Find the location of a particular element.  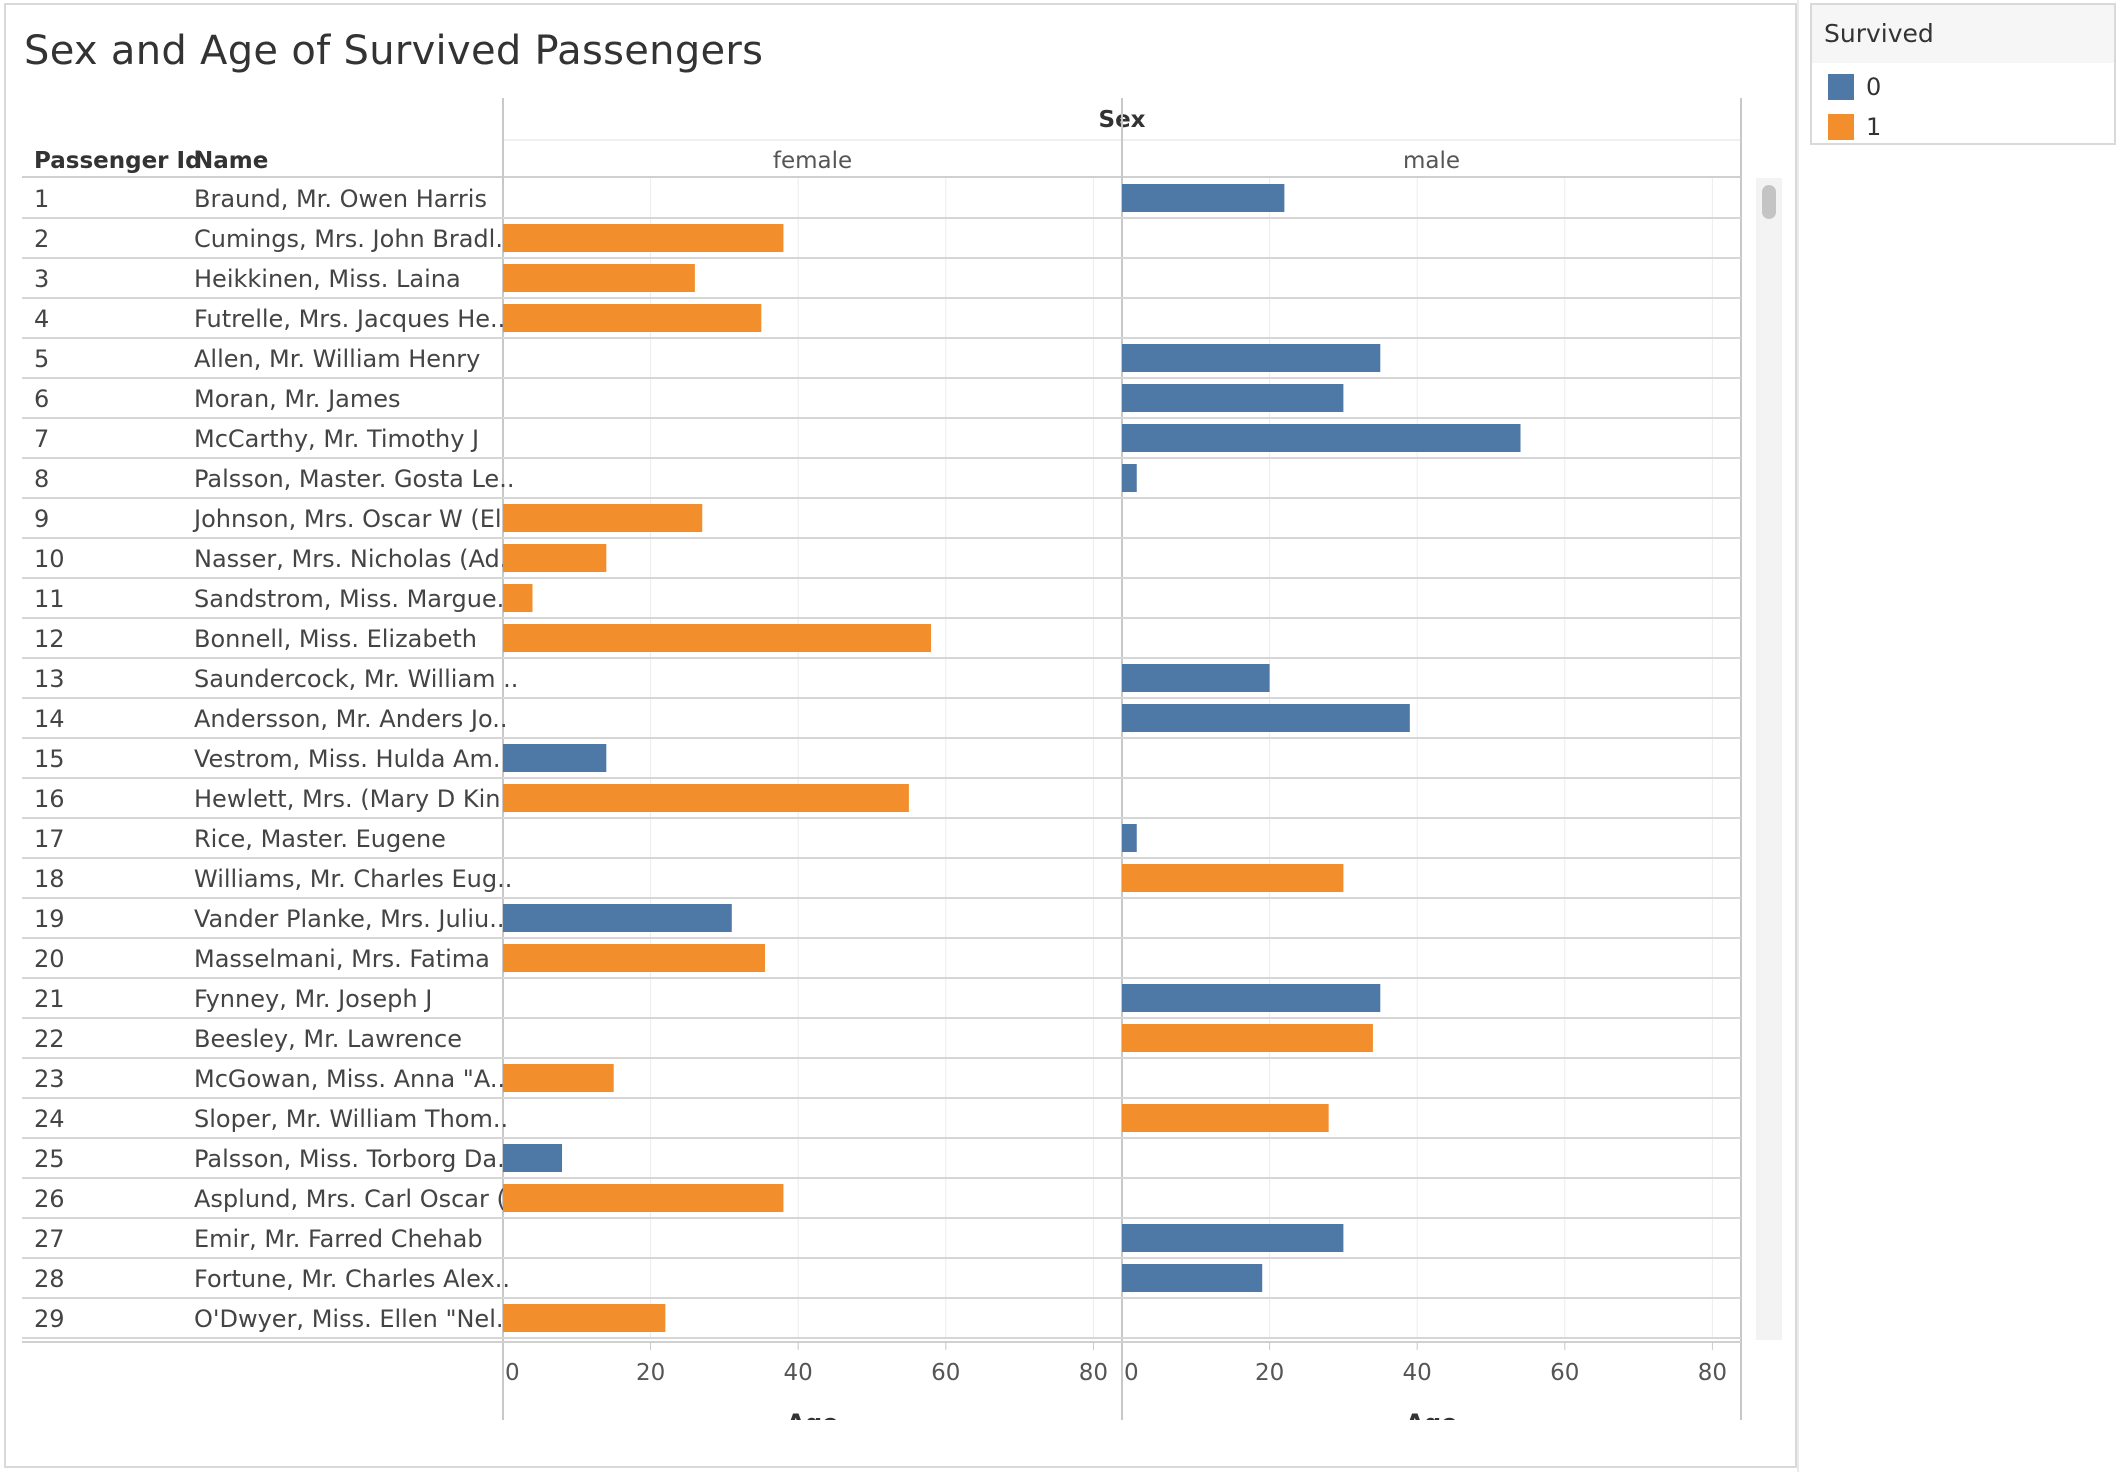

row-name: Johnson, Mrs. Oscar W (El.. is located at coordinates (354, 519).